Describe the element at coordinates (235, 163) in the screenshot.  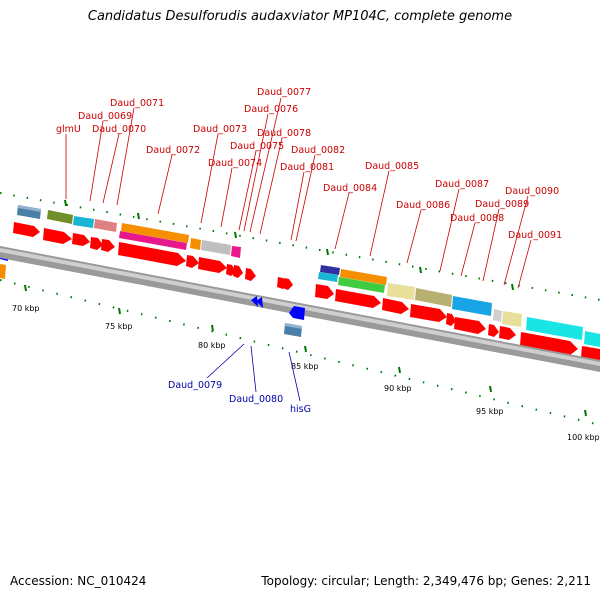
I see `gene-label-daud-0074: Daud_0074` at that location.